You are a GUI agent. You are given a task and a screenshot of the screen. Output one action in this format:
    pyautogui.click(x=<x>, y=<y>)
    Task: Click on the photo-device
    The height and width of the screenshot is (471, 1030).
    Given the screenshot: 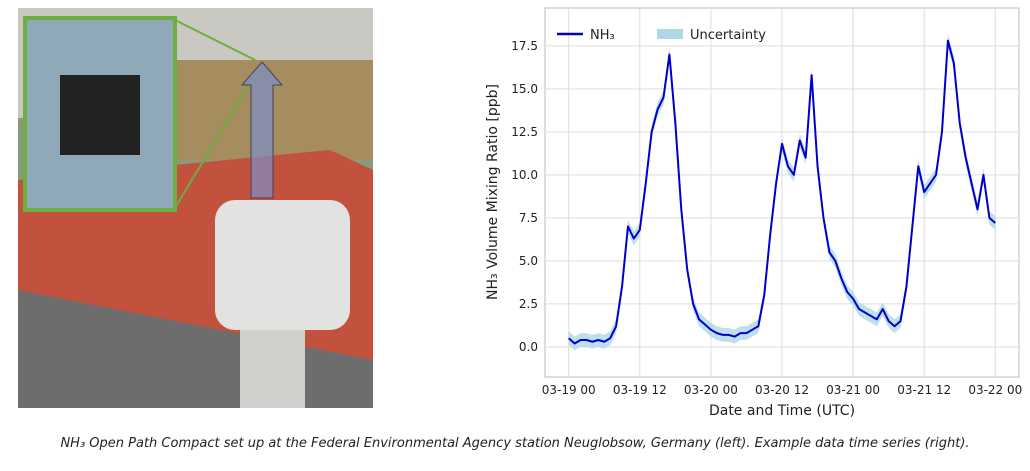 What is the action you would take?
    pyautogui.click(x=282, y=265)
    